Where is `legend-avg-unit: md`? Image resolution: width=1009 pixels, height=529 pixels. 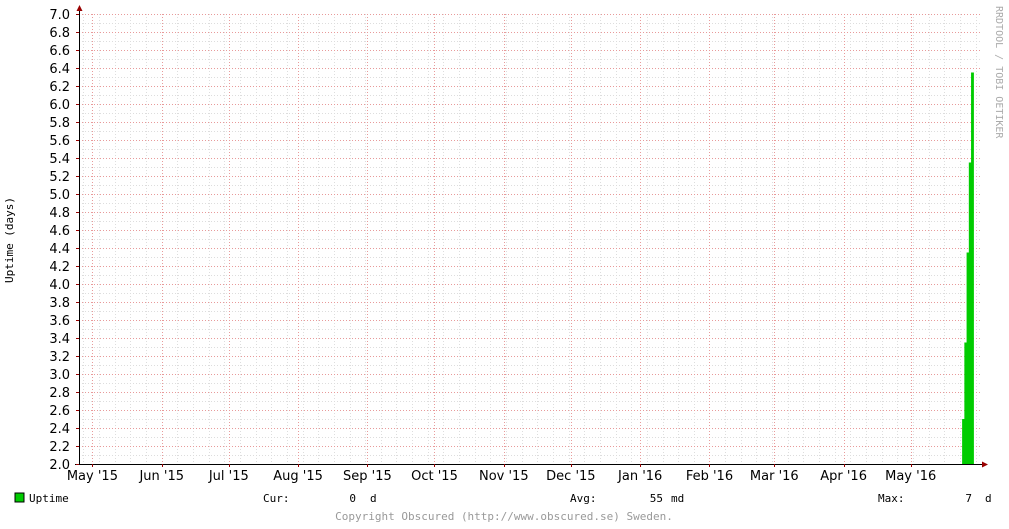
legend-avg-unit: md is located at coordinates (677, 498).